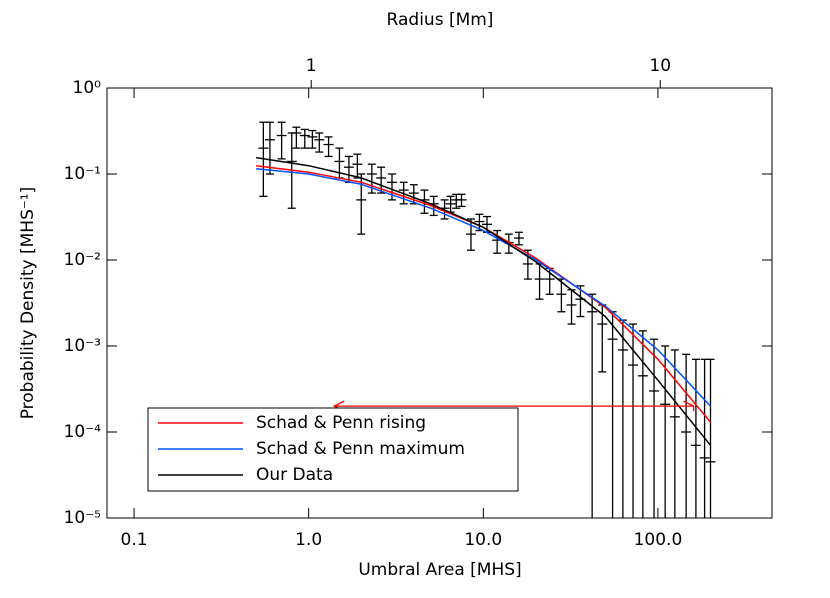 This screenshot has width=830, height=598. What do you see at coordinates (28, 303) in the screenshot?
I see `y-axis-label: Probability Density [MHS⁻¹]` at bounding box center [28, 303].